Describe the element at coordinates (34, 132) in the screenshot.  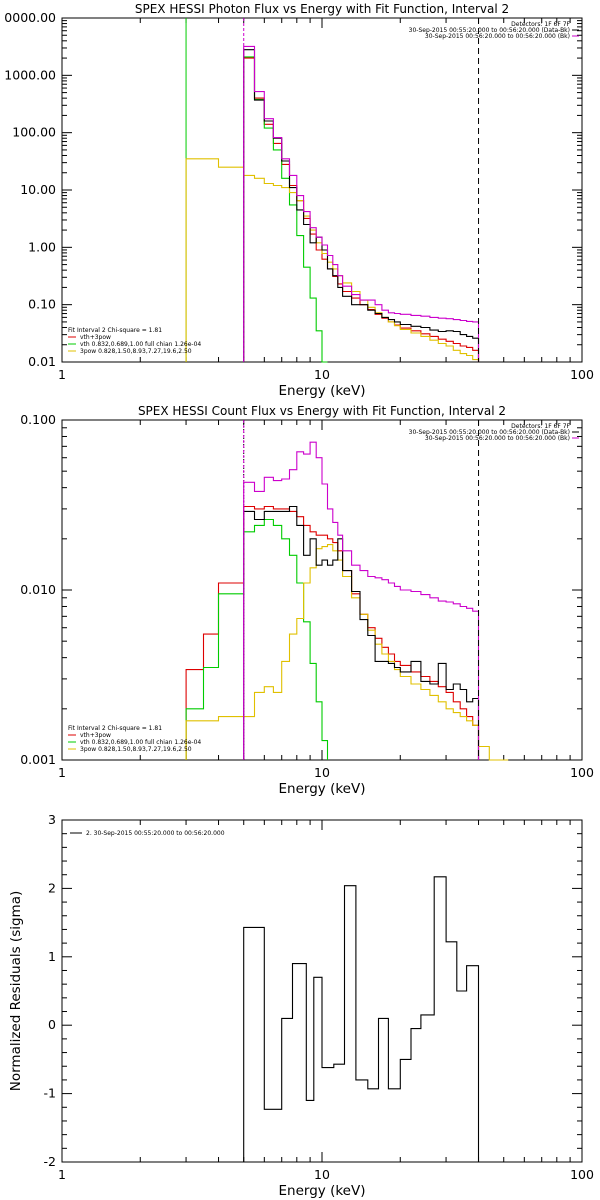
I see `y-tick-label: 100.00` at that location.